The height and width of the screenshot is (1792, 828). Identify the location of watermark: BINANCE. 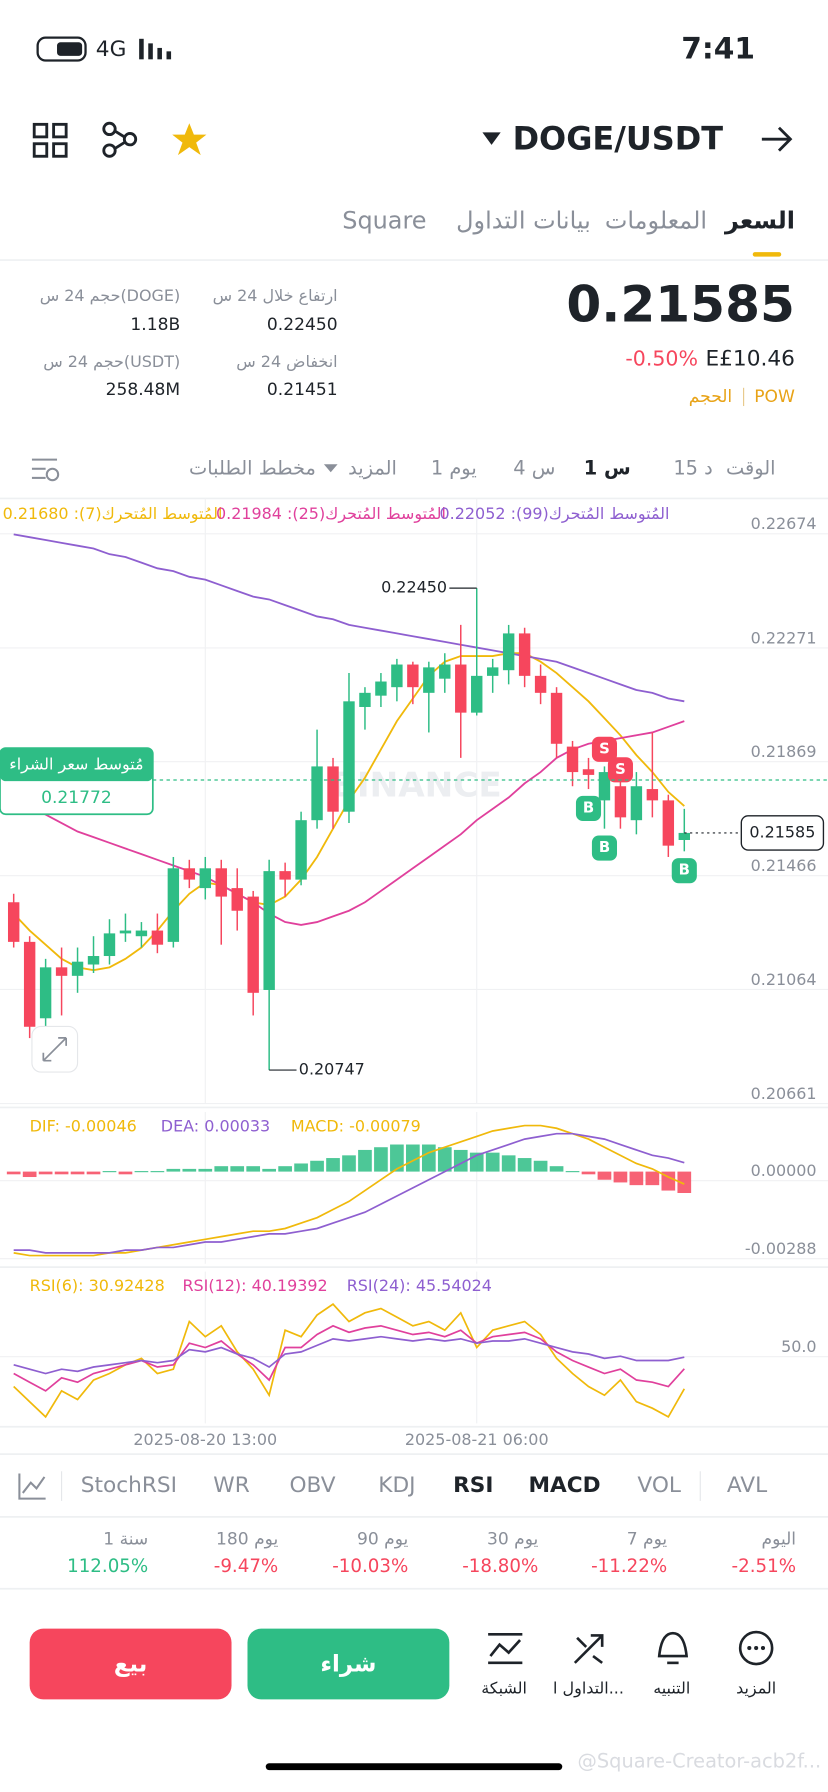
(416, 785).